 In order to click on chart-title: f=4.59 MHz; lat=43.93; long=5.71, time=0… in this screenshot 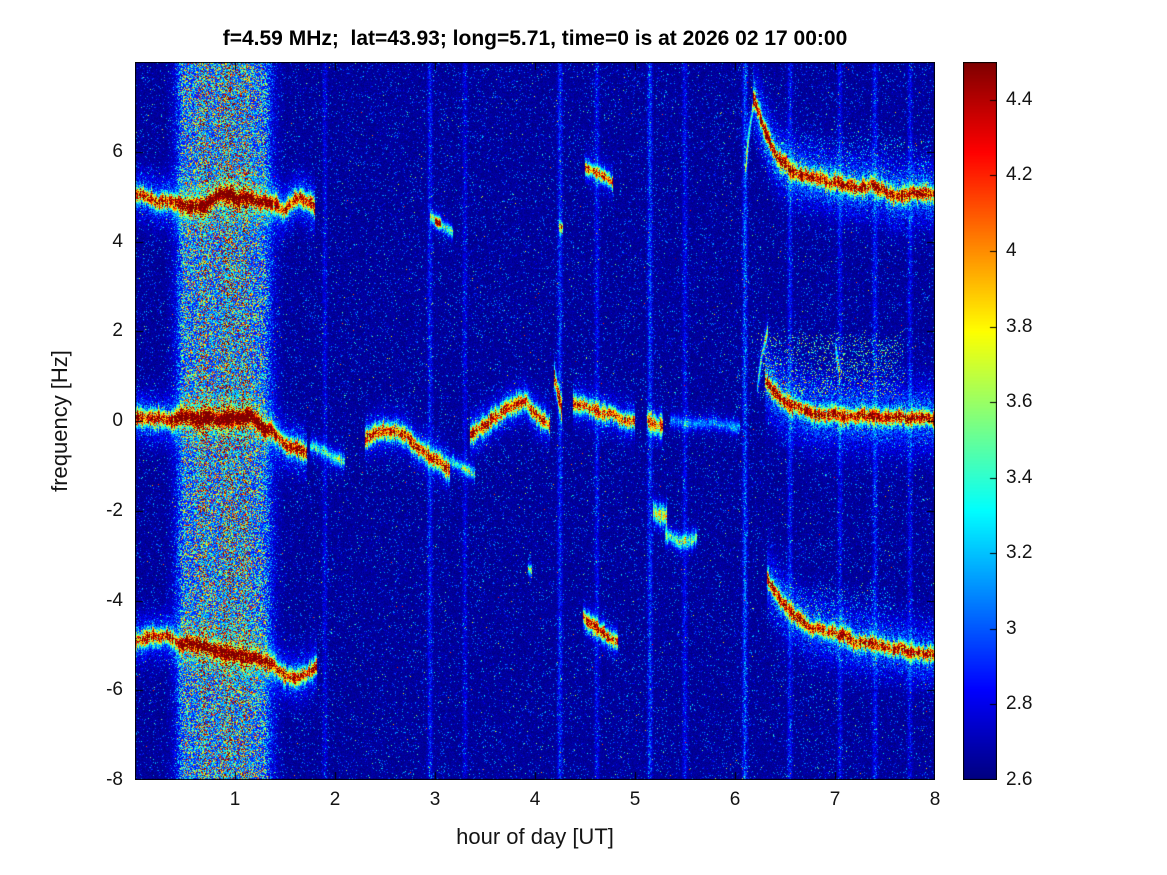, I will do `click(535, 38)`.